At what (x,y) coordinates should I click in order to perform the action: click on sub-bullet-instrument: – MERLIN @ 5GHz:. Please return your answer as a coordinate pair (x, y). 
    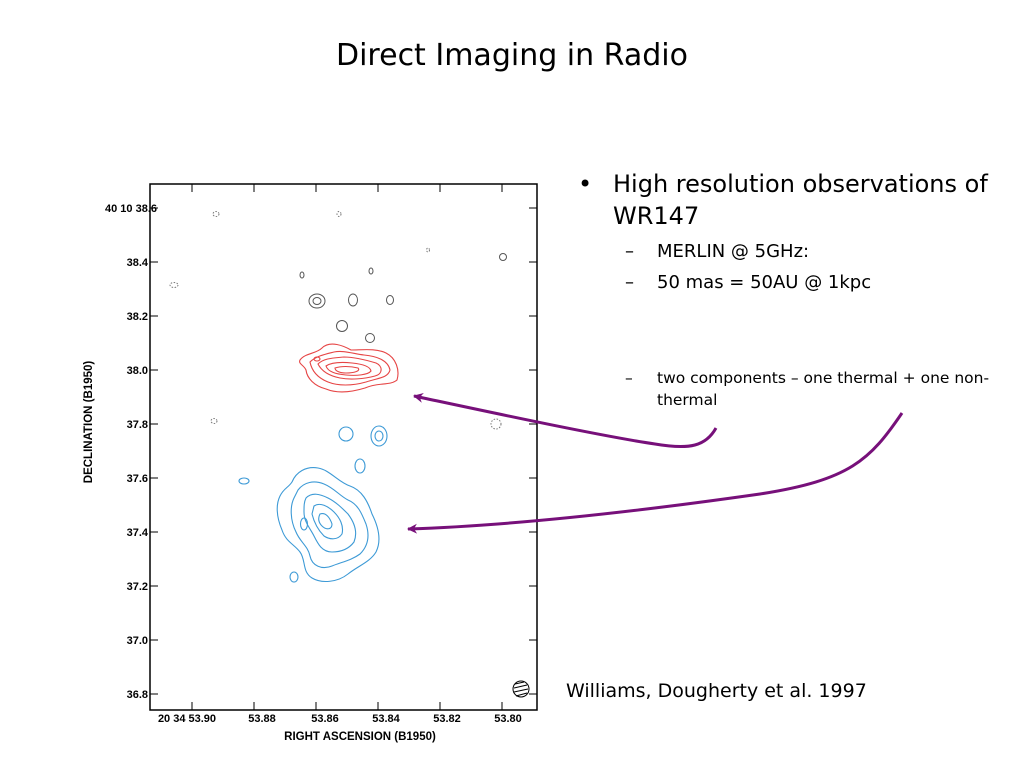
    Looking at the image, I should click on (788, 252).